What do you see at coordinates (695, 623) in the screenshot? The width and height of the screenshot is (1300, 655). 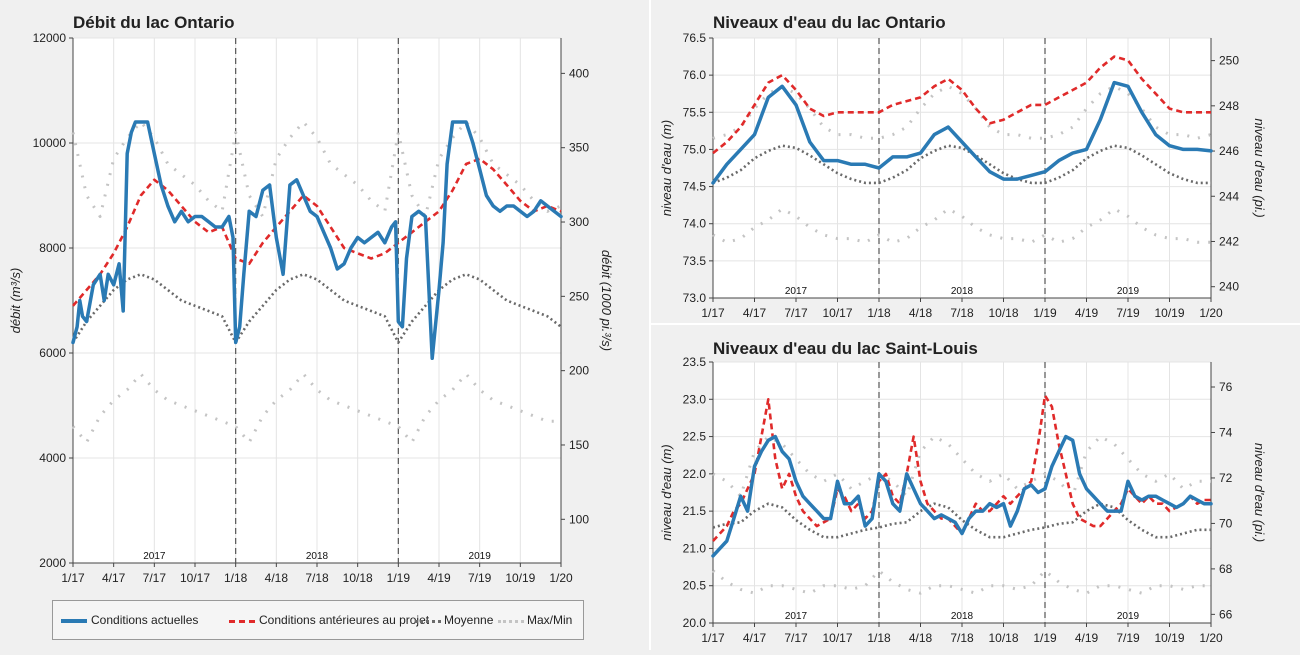 I see `stlouis-ytick-label: 20.0` at bounding box center [695, 623].